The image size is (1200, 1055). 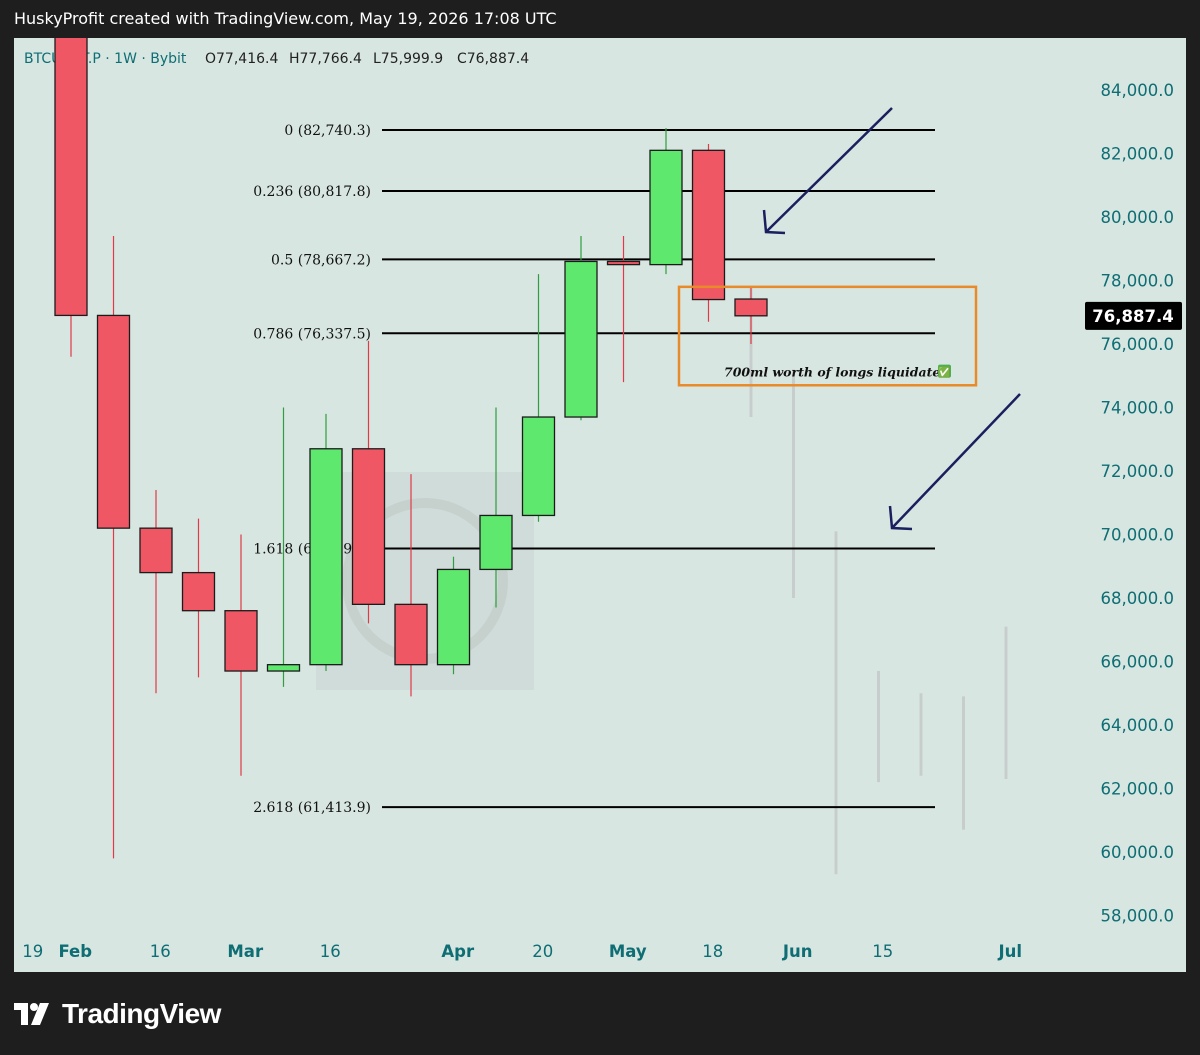 I want to click on y-tick-7: 70,000.0, so click(x=1137, y=535).